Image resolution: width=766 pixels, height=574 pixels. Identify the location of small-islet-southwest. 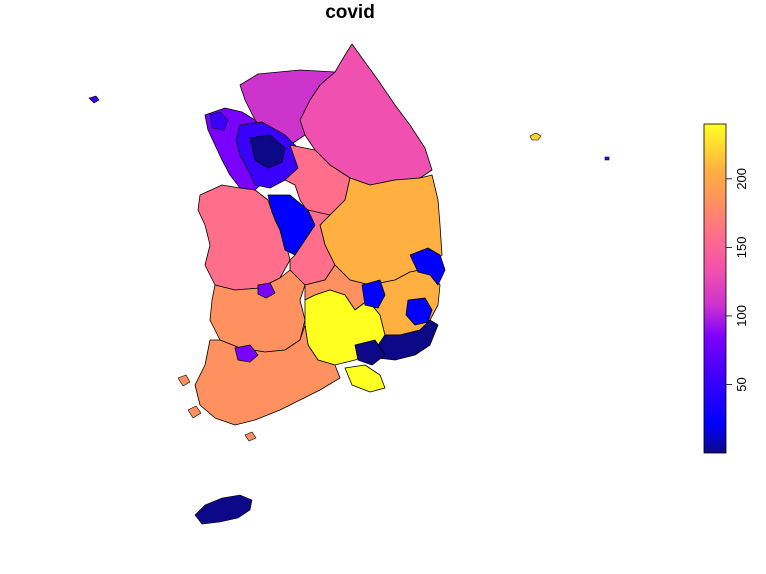
(194, 412).